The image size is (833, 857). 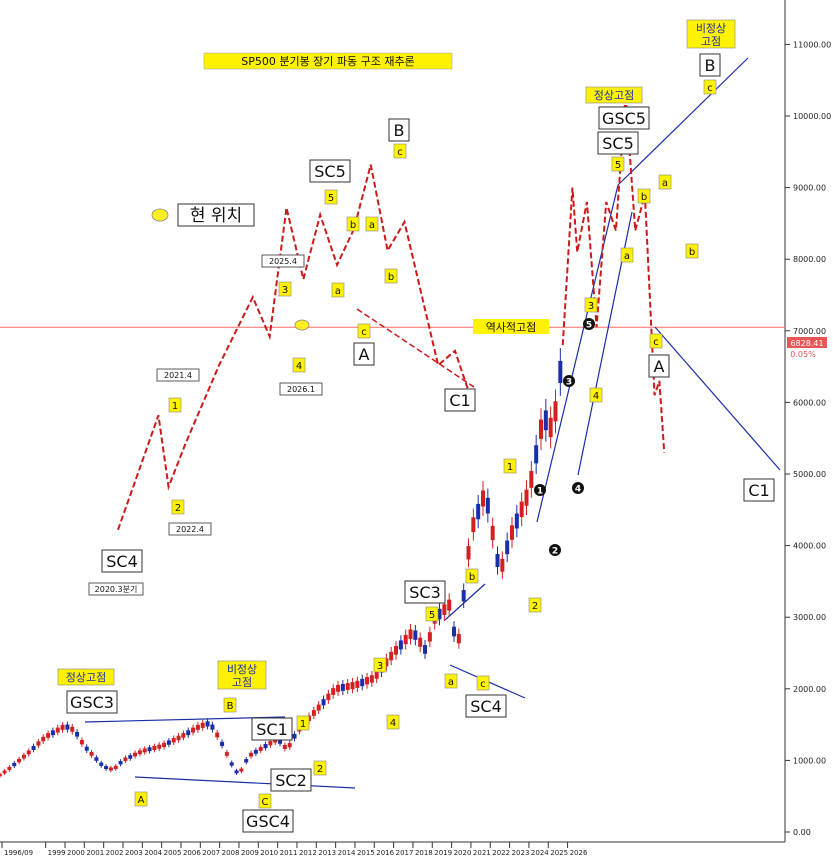 What do you see at coordinates (710, 87) in the screenshot?
I see `wave-c-right-top: c` at bounding box center [710, 87].